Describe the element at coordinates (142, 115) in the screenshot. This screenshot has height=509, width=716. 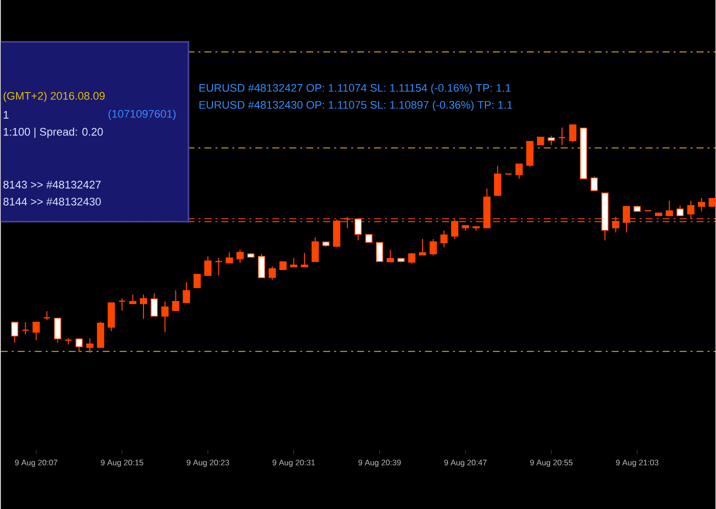
I see `text: (1071097601)` at that location.